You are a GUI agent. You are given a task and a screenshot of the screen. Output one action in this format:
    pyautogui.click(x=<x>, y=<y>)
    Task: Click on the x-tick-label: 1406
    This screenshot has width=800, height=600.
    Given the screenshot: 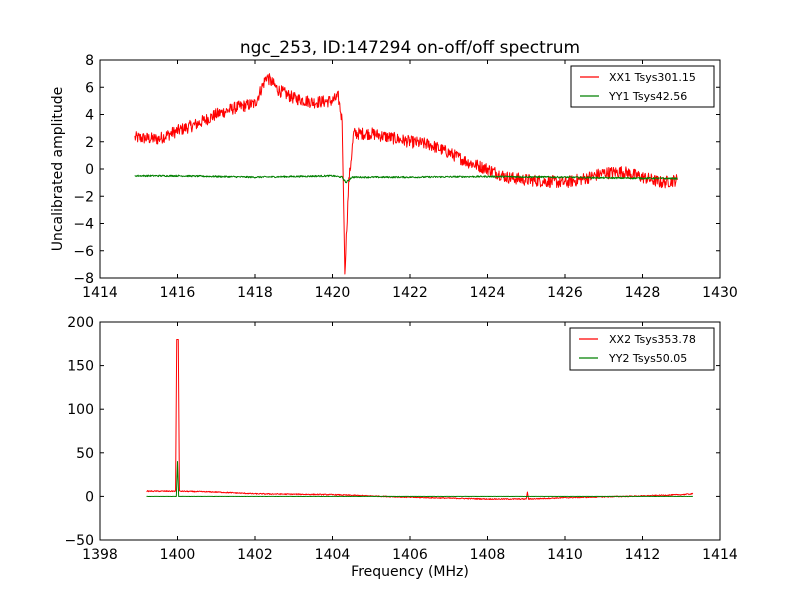 What is the action you would take?
    pyautogui.click(x=410, y=555)
    